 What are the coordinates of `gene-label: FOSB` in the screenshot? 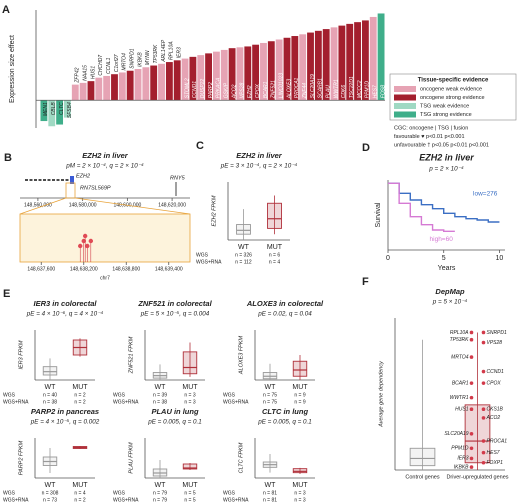 It's located at (383, 91).